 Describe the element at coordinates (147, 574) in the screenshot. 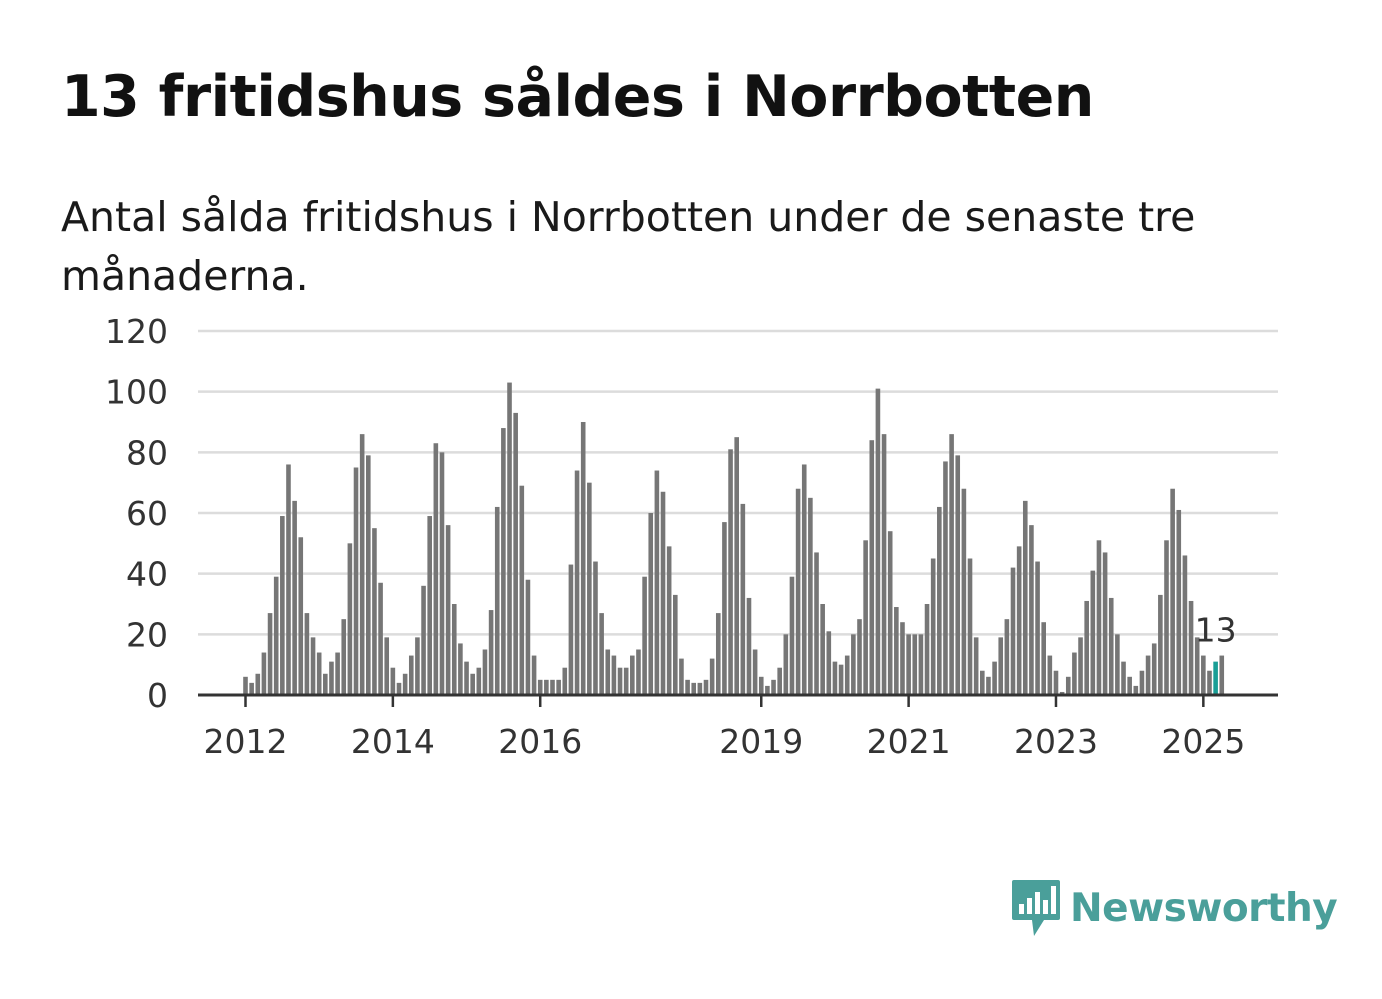

I see `y-tick-label: 40` at that location.